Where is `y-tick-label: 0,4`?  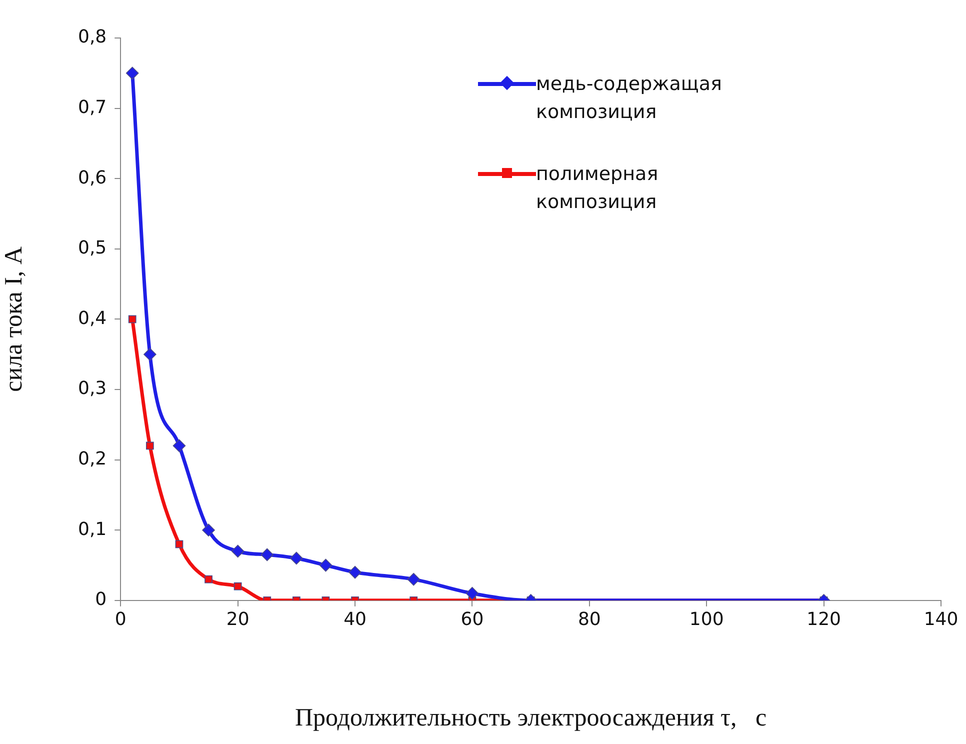 y-tick-label: 0,4 is located at coordinates (92, 318).